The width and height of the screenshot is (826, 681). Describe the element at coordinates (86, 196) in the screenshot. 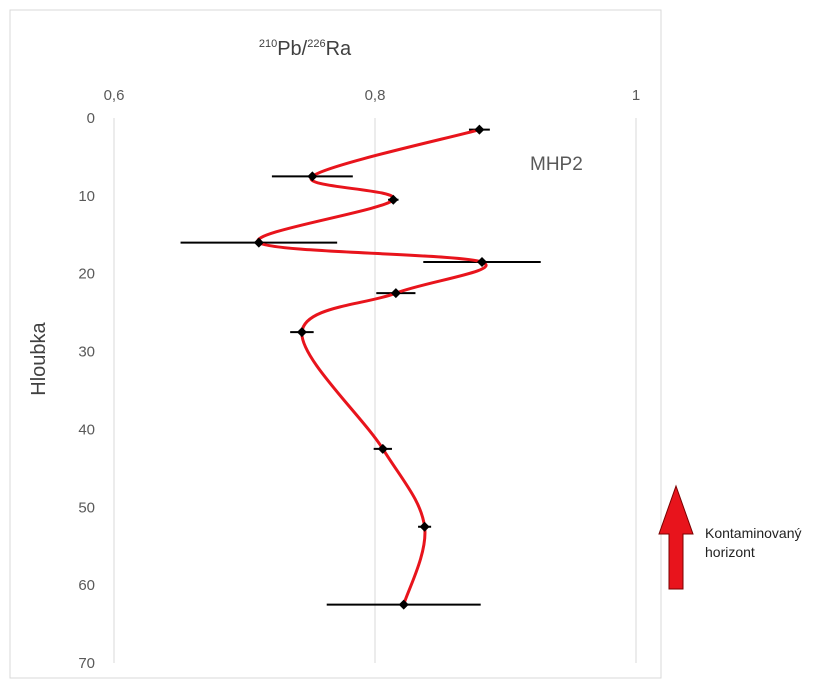

I see `y-tick-label: 10` at that location.